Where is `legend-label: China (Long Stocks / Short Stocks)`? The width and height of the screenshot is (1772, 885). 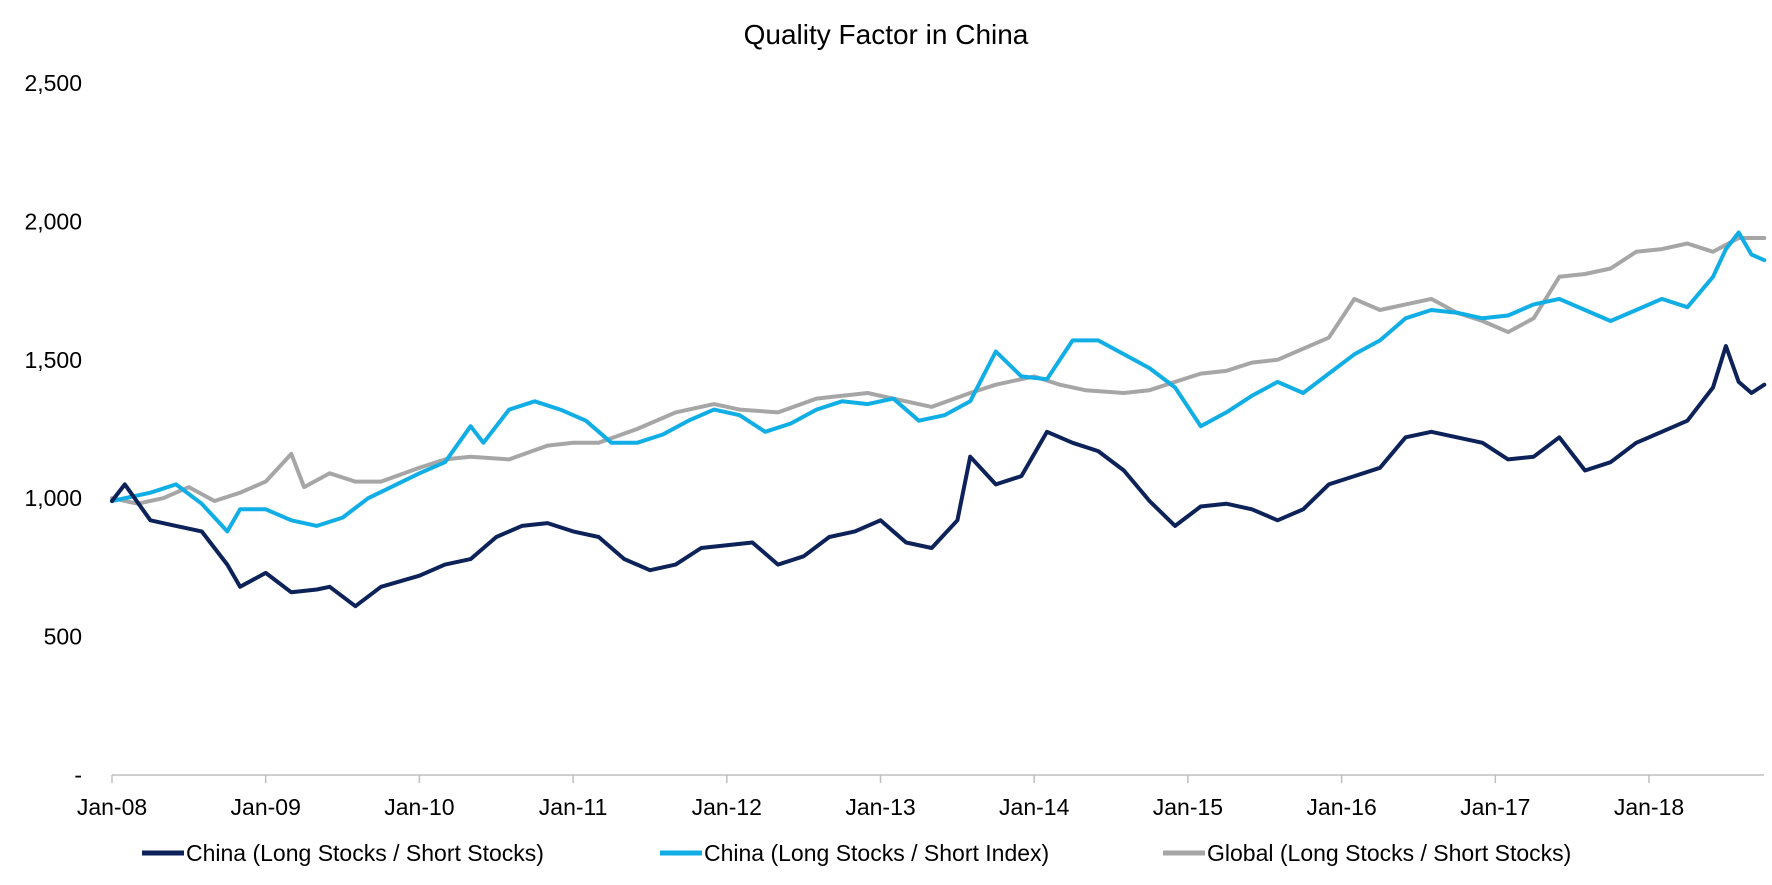 legend-label: China (Long Stocks / Short Stocks) is located at coordinates (365, 853).